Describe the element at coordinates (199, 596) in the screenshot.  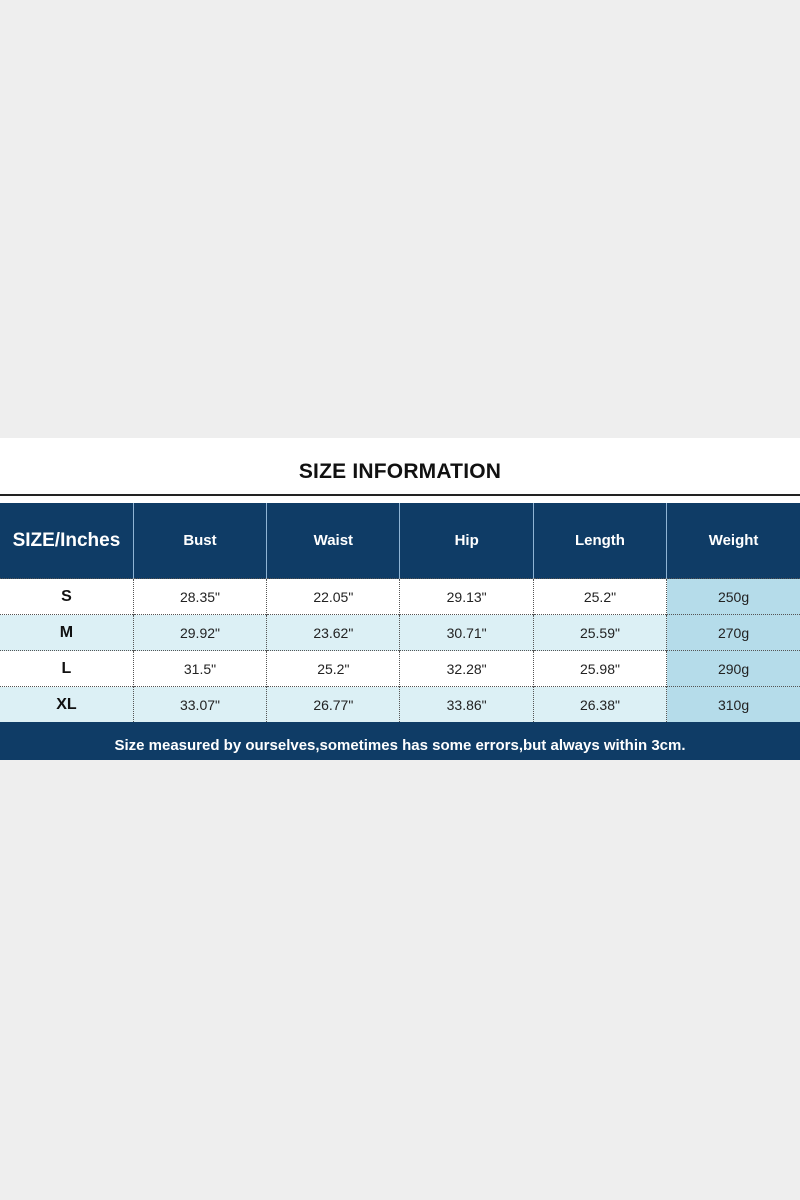
I see `table-cell: 28.35"` at that location.